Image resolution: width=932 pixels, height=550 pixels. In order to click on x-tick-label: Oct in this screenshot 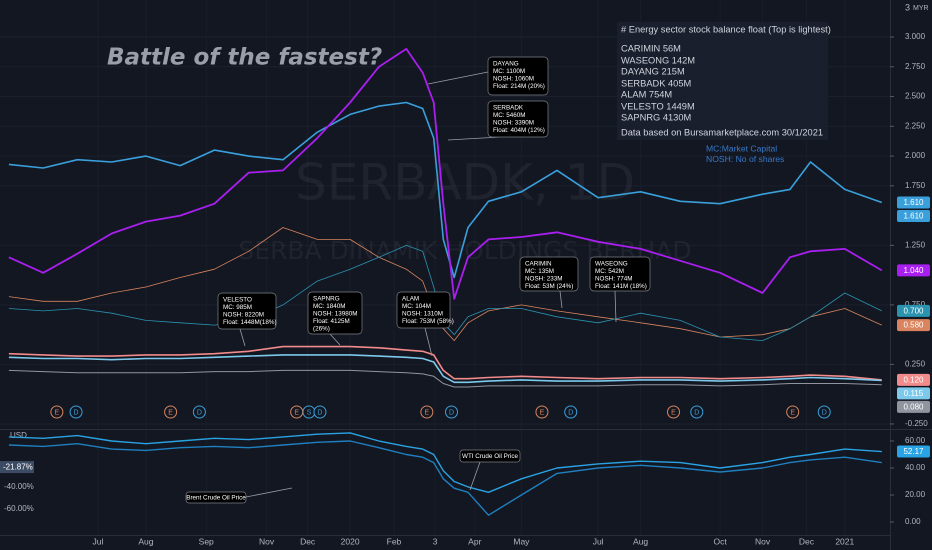, I will do `click(720, 541)`.